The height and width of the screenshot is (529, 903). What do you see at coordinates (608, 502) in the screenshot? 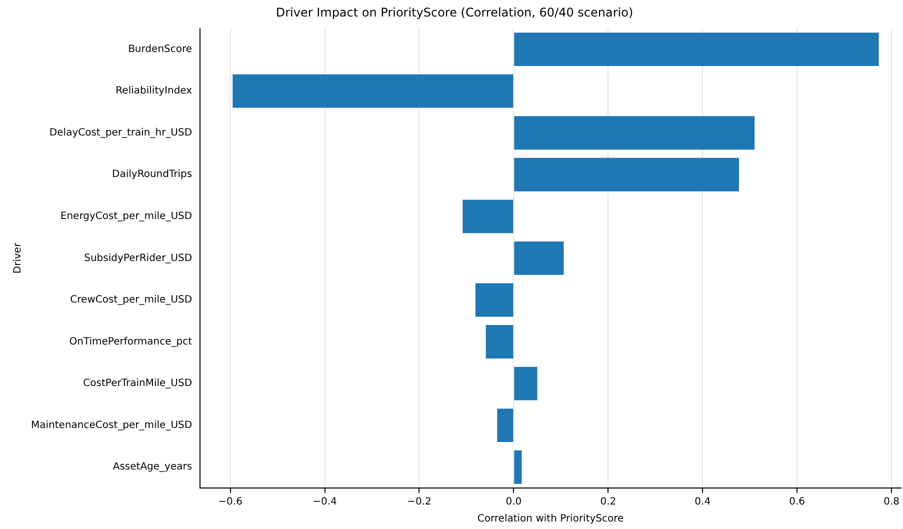
I see `x-tick-label: 0.2` at bounding box center [608, 502].